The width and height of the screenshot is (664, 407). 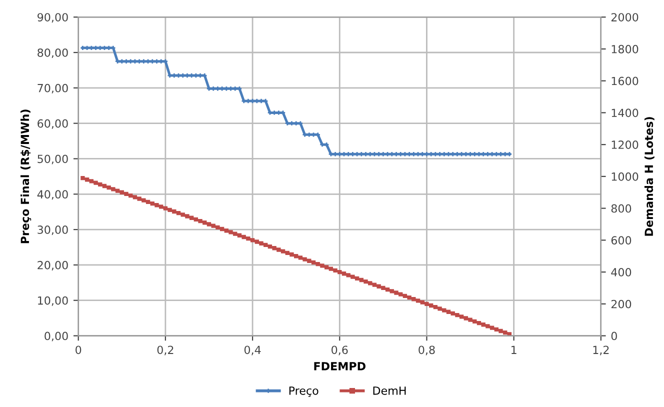 What do you see at coordinates (614, 336) in the screenshot?
I see `y2-tick-label: 0` at bounding box center [614, 336].